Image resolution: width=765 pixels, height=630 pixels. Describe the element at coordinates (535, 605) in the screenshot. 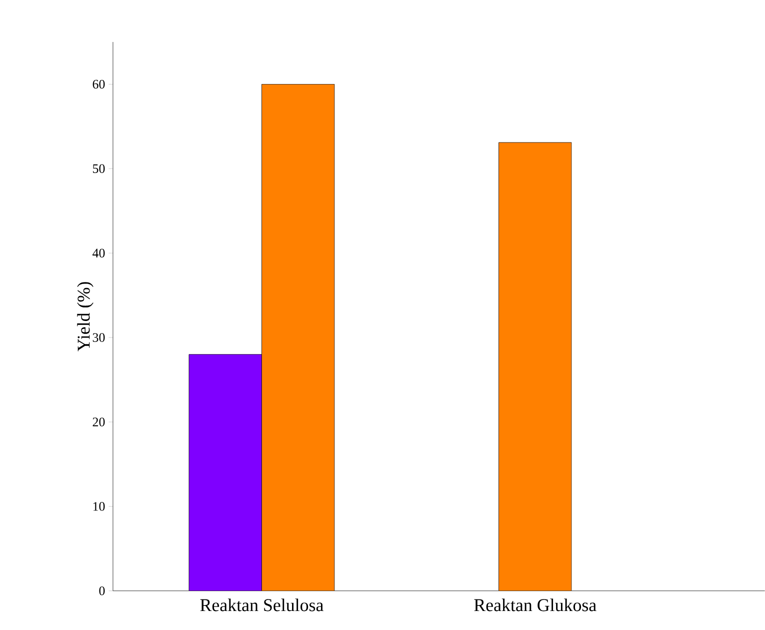

I see `x-tick-label: Reaktan Glukosa` at that location.